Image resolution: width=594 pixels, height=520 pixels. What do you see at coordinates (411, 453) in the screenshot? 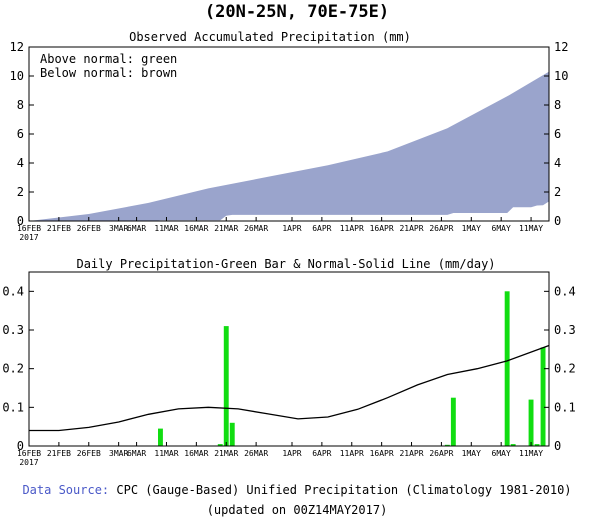
I see `daily-xtick-label: 21APR` at bounding box center [411, 453].